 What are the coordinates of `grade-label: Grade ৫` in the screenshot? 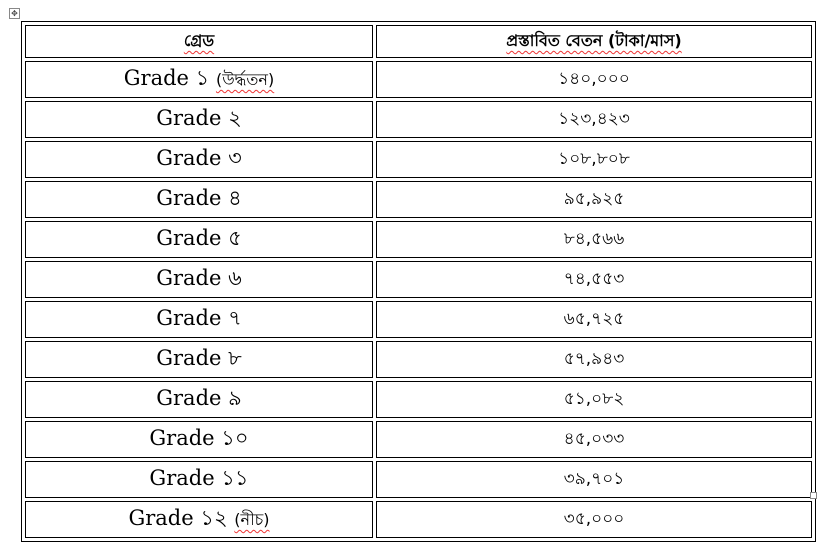 It's located at (199, 238).